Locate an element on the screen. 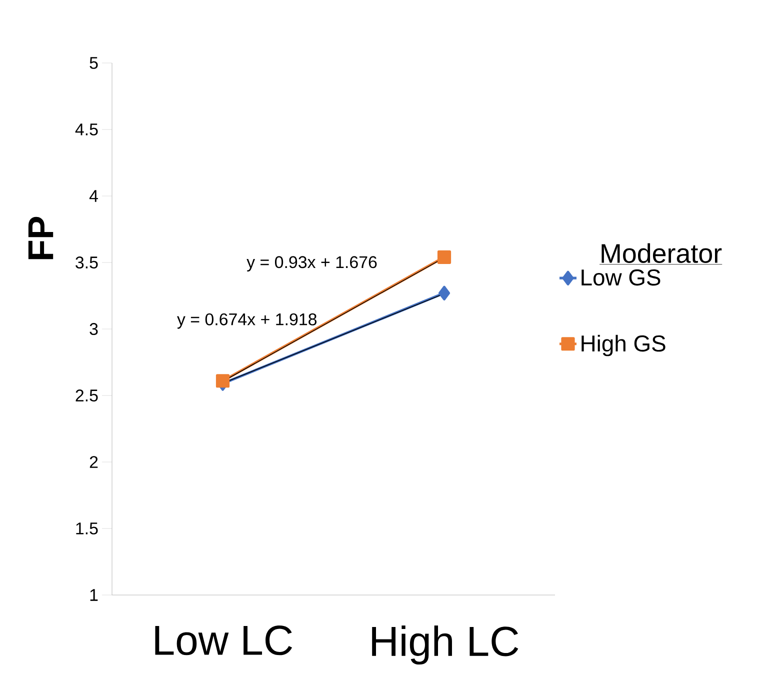 The image size is (762, 690). y-tick-label: 2 is located at coordinates (94, 462).